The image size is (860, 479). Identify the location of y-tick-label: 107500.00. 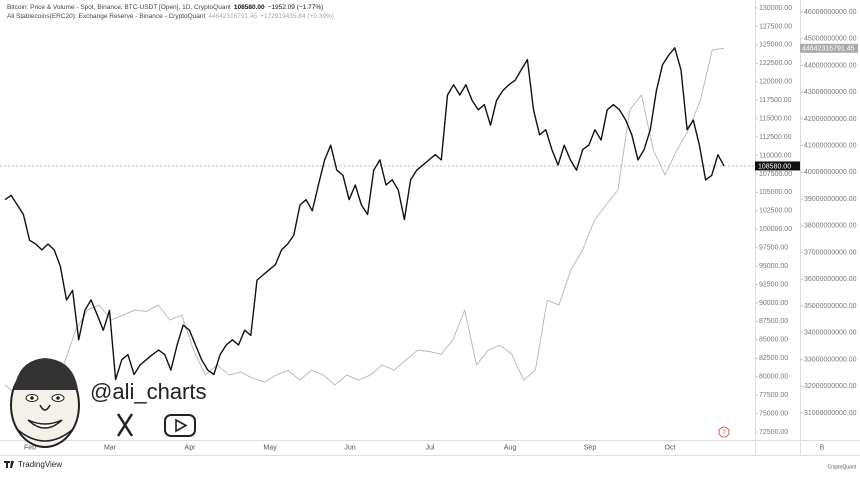
(775, 174).